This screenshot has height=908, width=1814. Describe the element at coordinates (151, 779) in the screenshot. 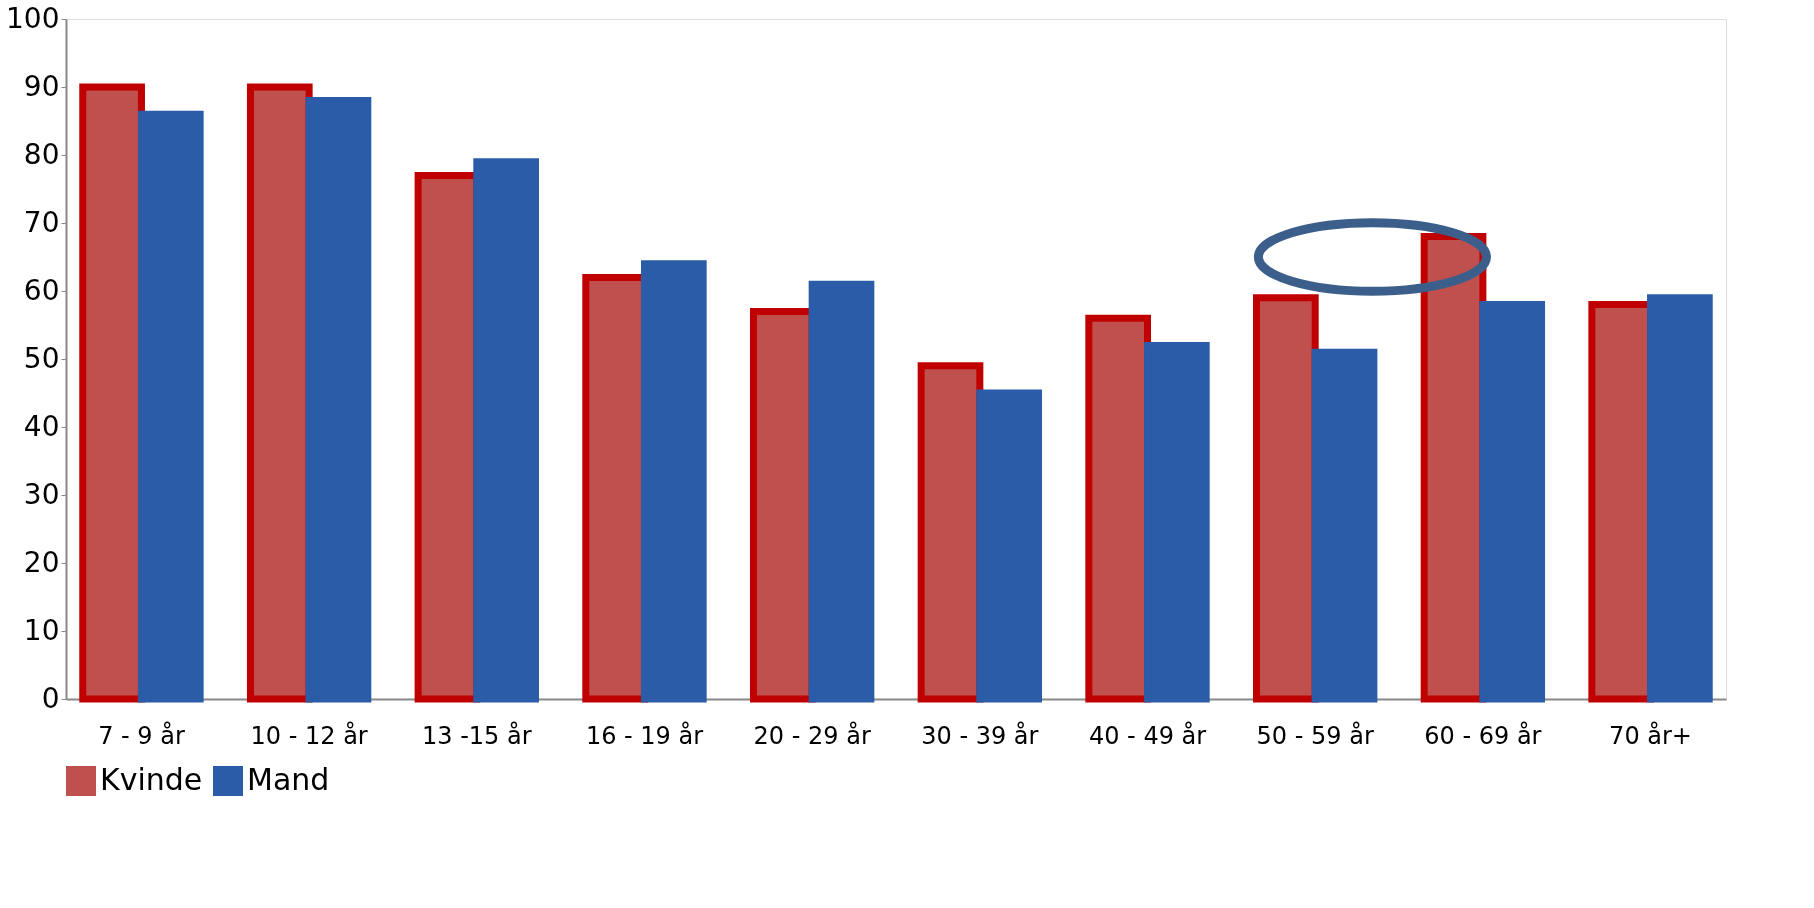

I see `legend-label: Kvinde` at that location.